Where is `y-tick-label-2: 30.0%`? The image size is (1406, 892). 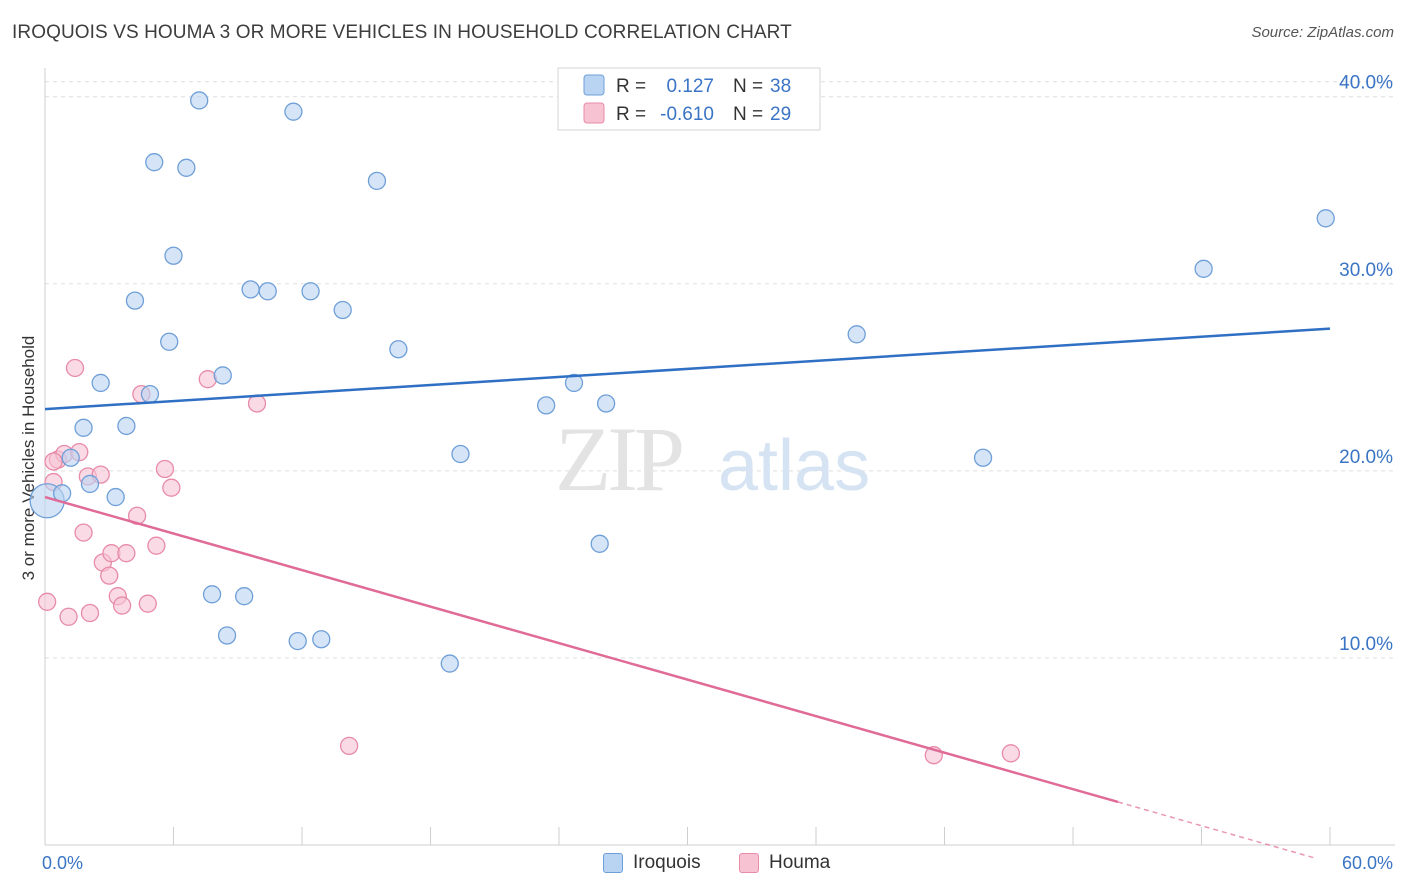
y-tick-label-2: 30.0% is located at coordinates (1366, 270).